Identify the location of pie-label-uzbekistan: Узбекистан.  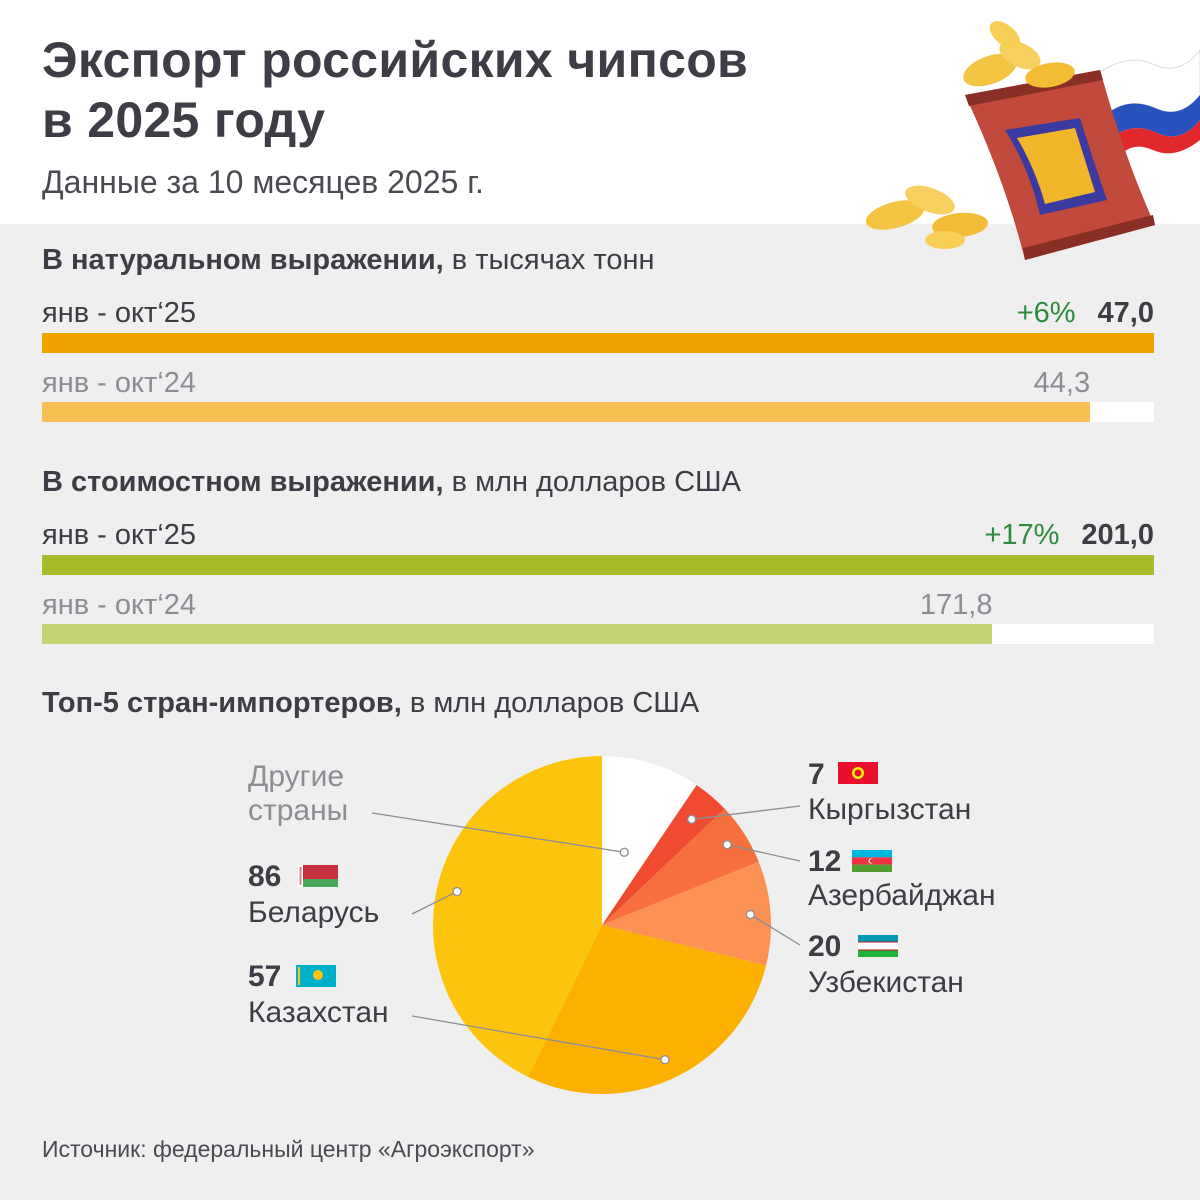
(886, 982).